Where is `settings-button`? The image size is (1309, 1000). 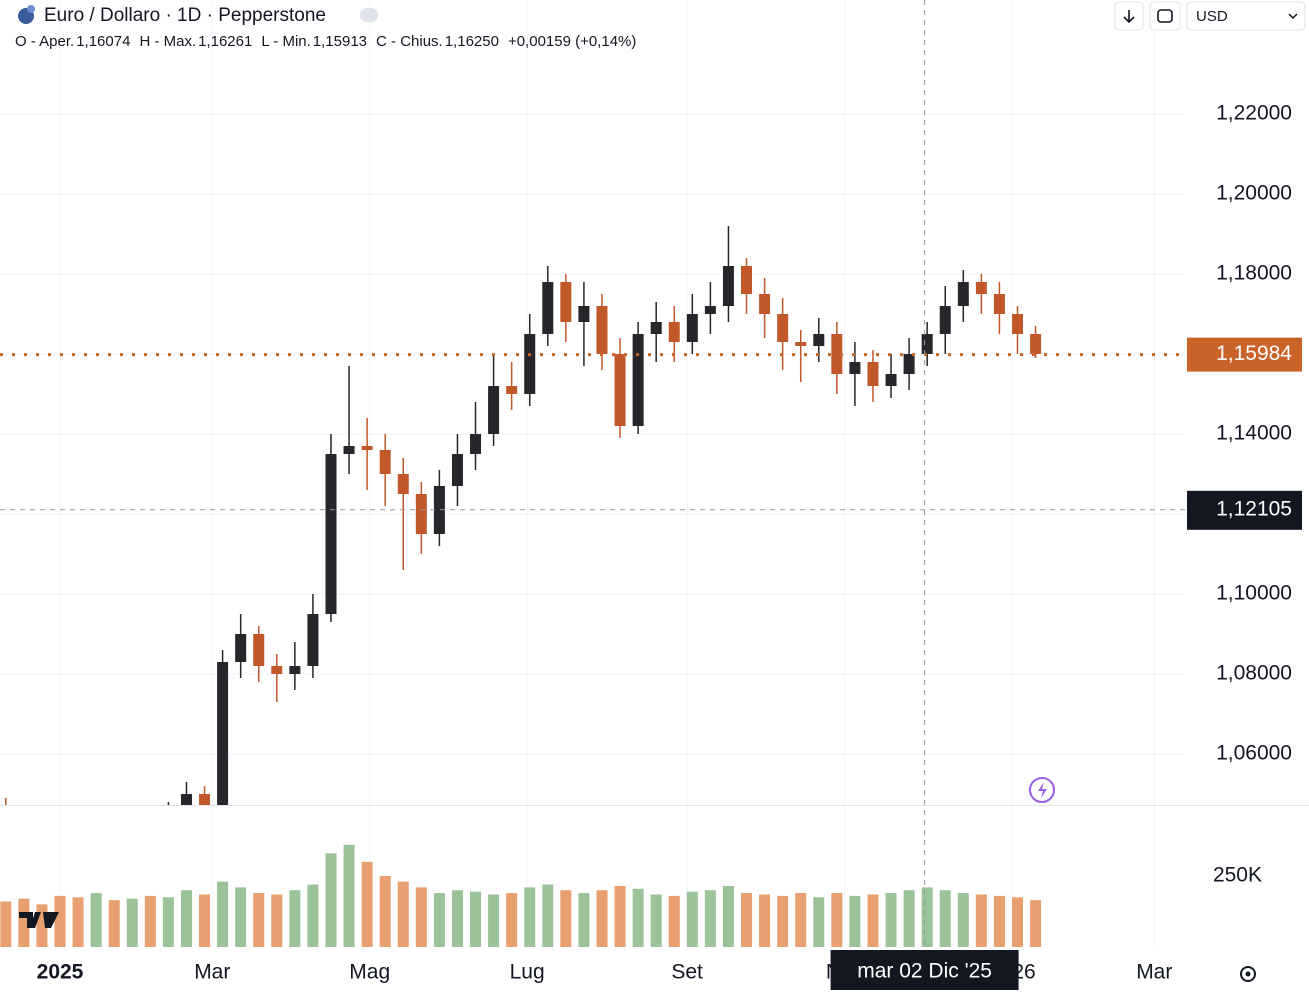
settings-button is located at coordinates (1248, 974).